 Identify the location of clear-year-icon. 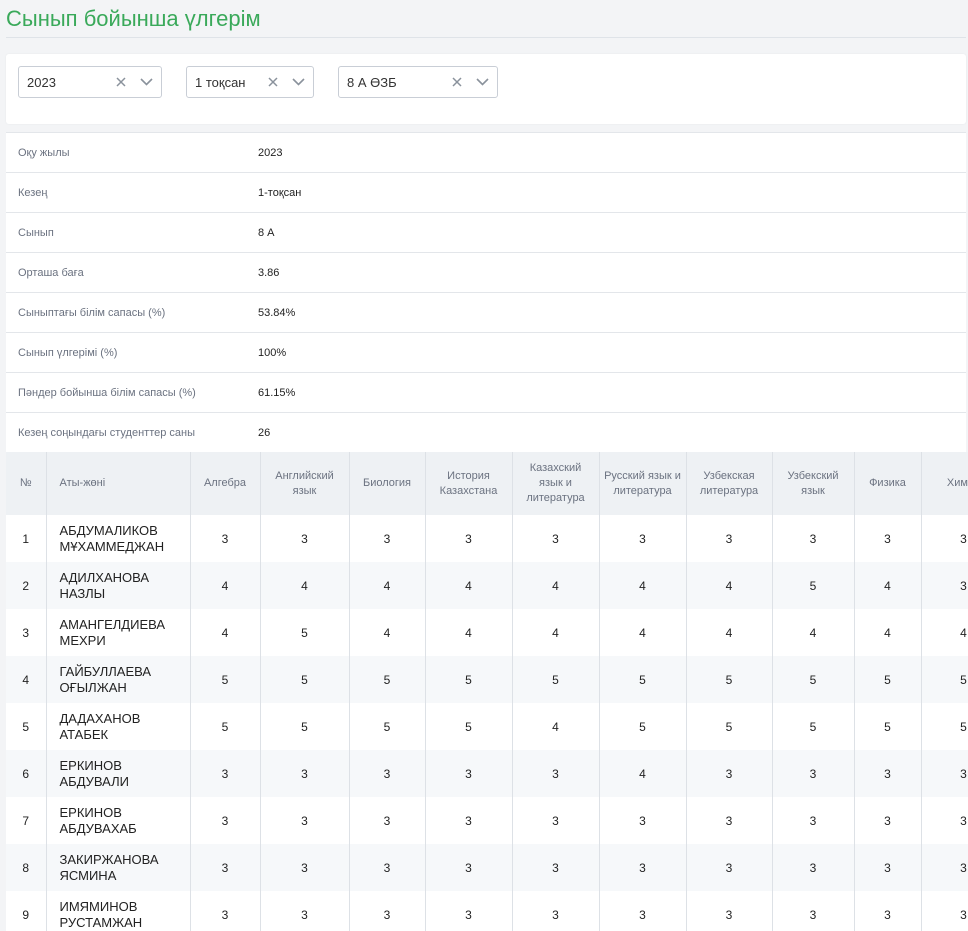
(121, 82).